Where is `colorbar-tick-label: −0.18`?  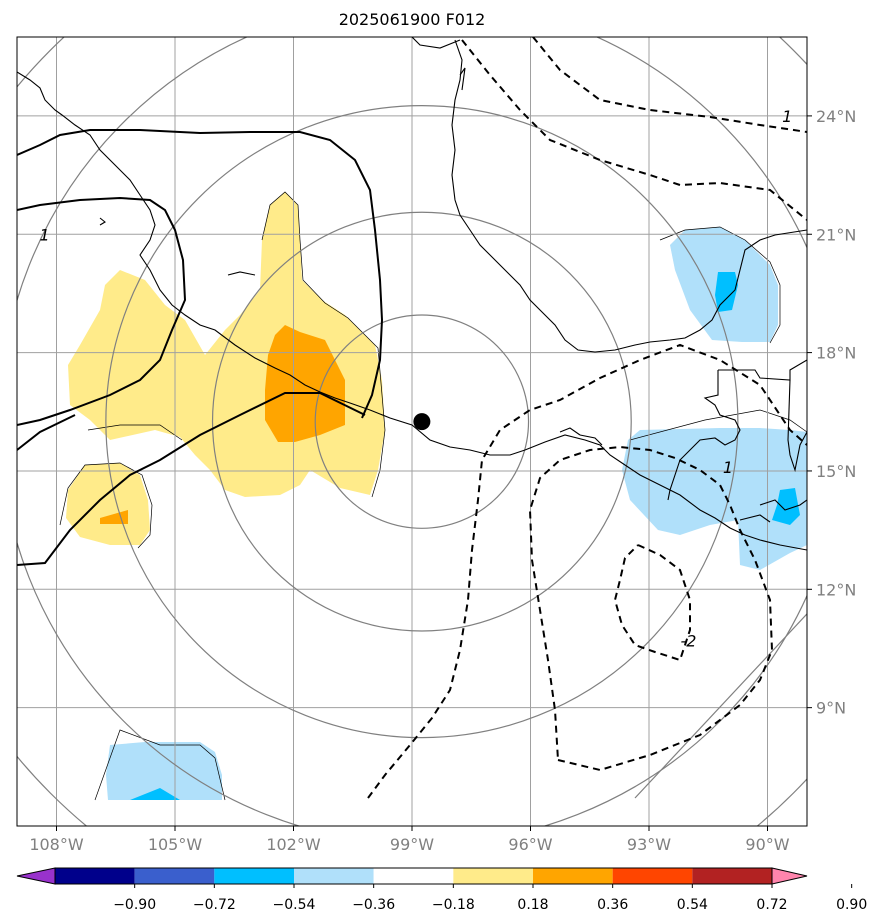
colorbar-tick-label: −0.18 is located at coordinates (453, 905).